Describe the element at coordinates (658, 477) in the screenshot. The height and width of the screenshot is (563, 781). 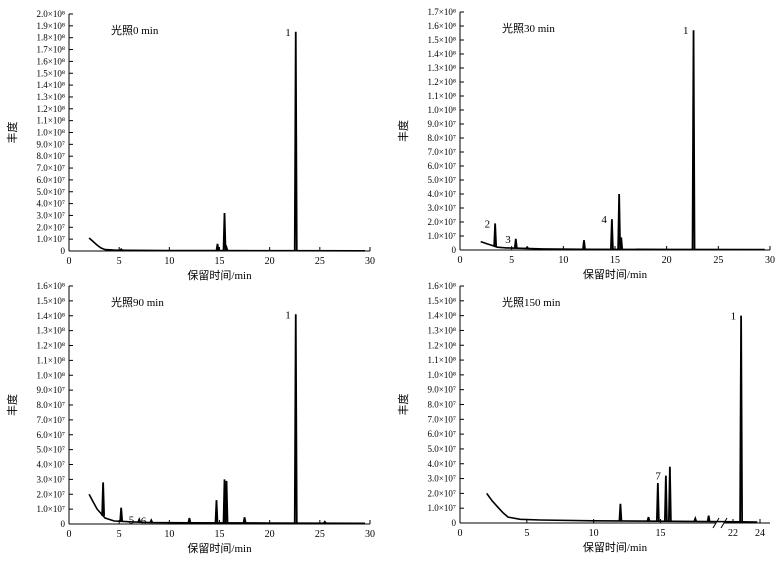
I see `peak-label: 7` at that location.